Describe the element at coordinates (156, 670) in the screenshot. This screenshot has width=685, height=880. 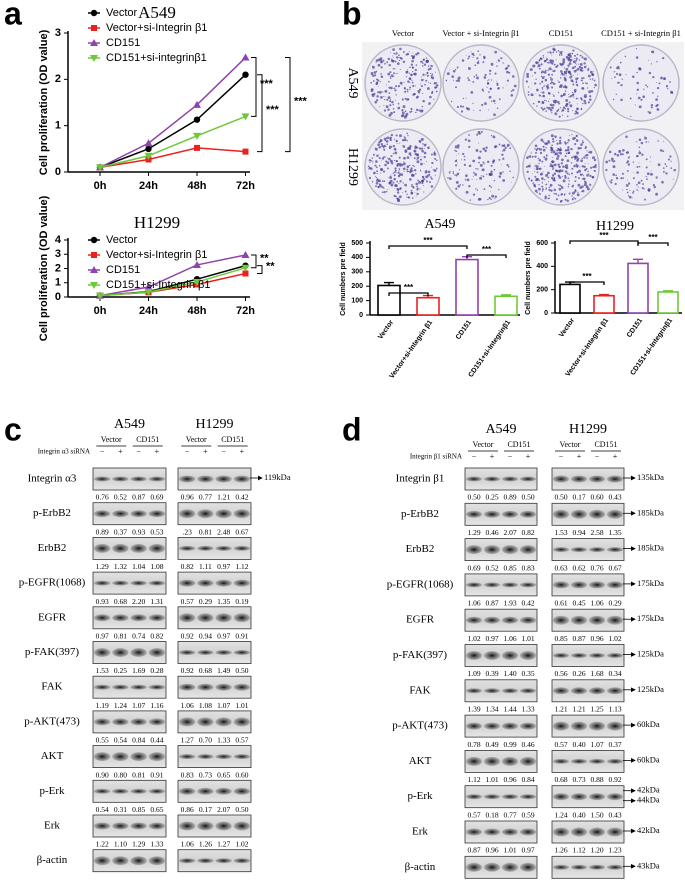
I see `quantification: 0.28` at that location.